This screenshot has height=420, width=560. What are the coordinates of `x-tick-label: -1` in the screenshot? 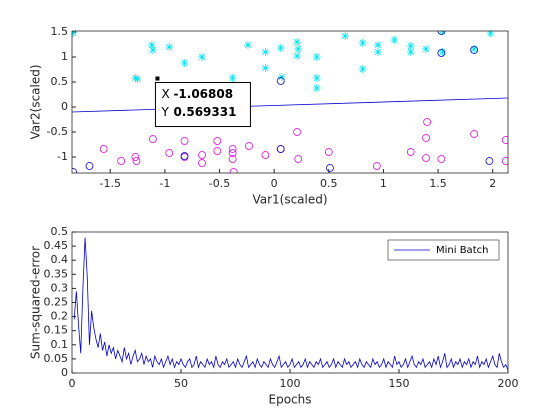 It's located at (164, 183).